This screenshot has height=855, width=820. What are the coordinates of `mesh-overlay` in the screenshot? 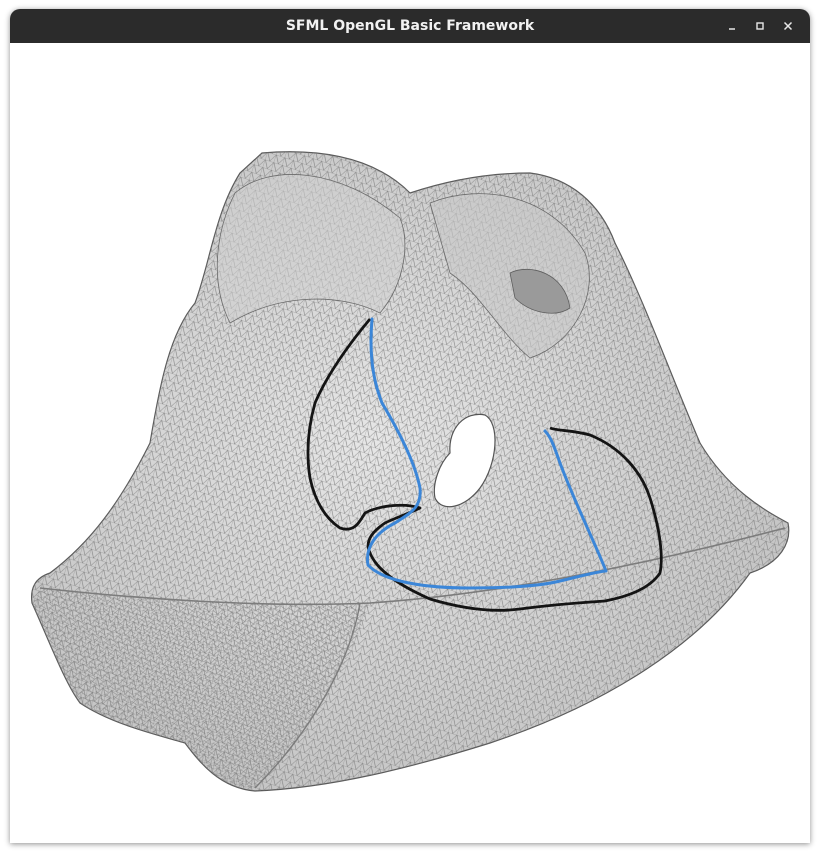 It's located at (201, 688).